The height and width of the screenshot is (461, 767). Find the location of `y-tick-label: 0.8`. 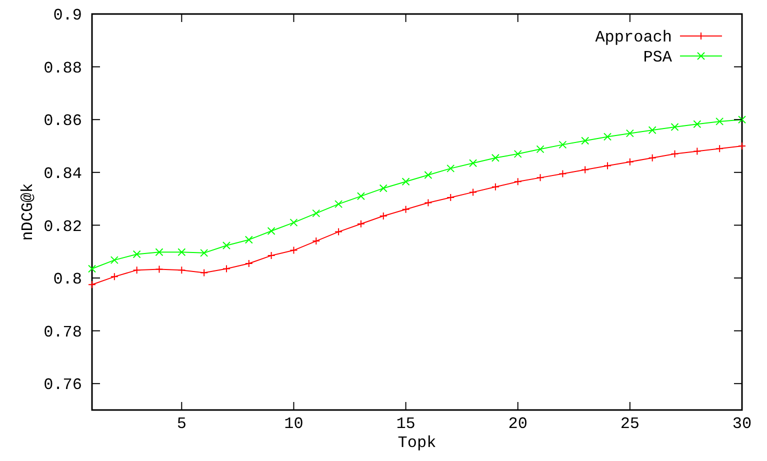

y-tick-label: 0.8 is located at coordinates (67, 279).